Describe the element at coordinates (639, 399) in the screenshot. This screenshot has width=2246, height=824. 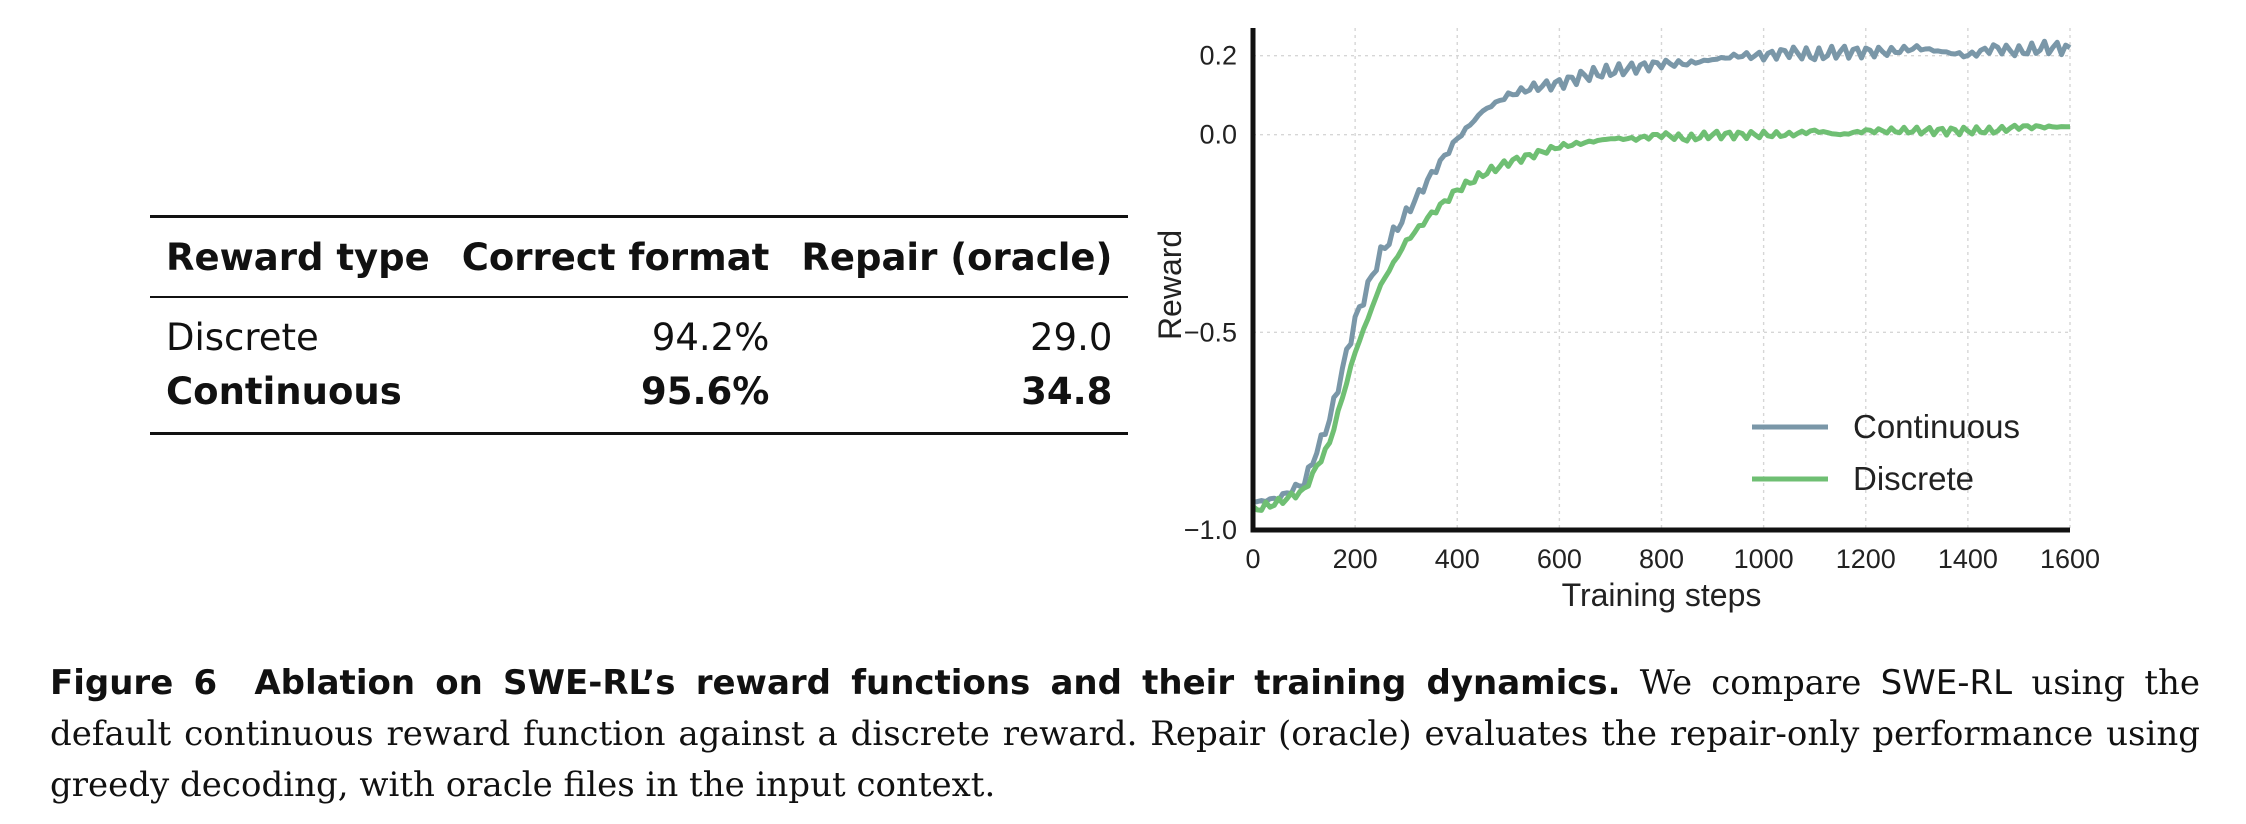
I see `table-row: Continuous 95.6% 34.8` at that location.